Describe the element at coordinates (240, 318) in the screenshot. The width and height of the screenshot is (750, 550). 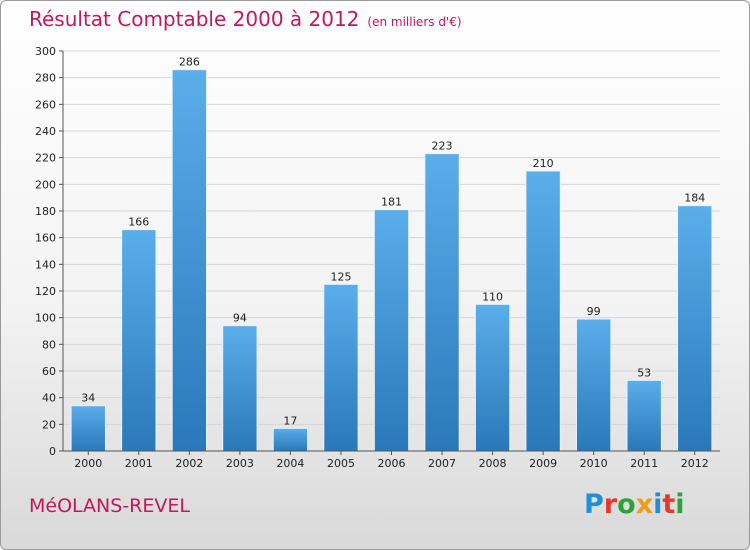
I see `data-label: 94` at that location.